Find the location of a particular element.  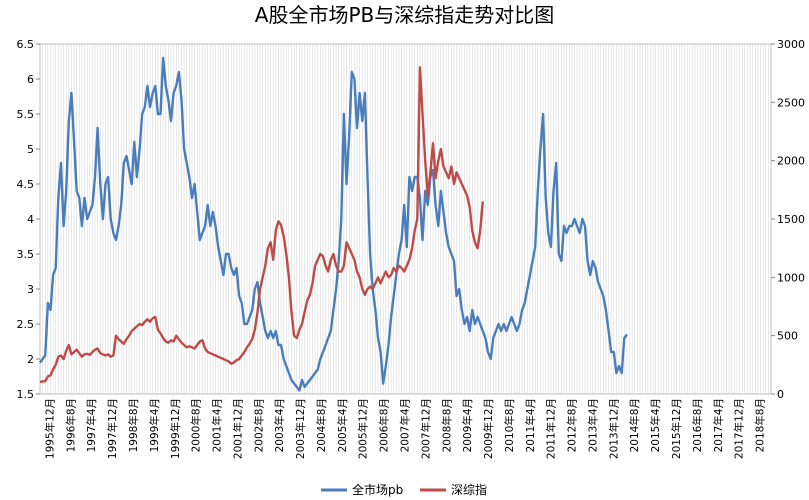

x-tick-label: 2006年8月 is located at coordinates (384, 425).